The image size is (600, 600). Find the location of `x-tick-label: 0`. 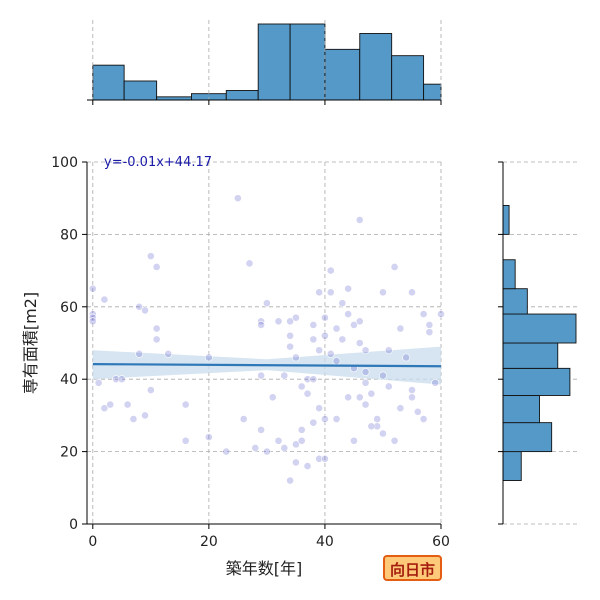

x-tick-label: 0 is located at coordinates (92, 542).